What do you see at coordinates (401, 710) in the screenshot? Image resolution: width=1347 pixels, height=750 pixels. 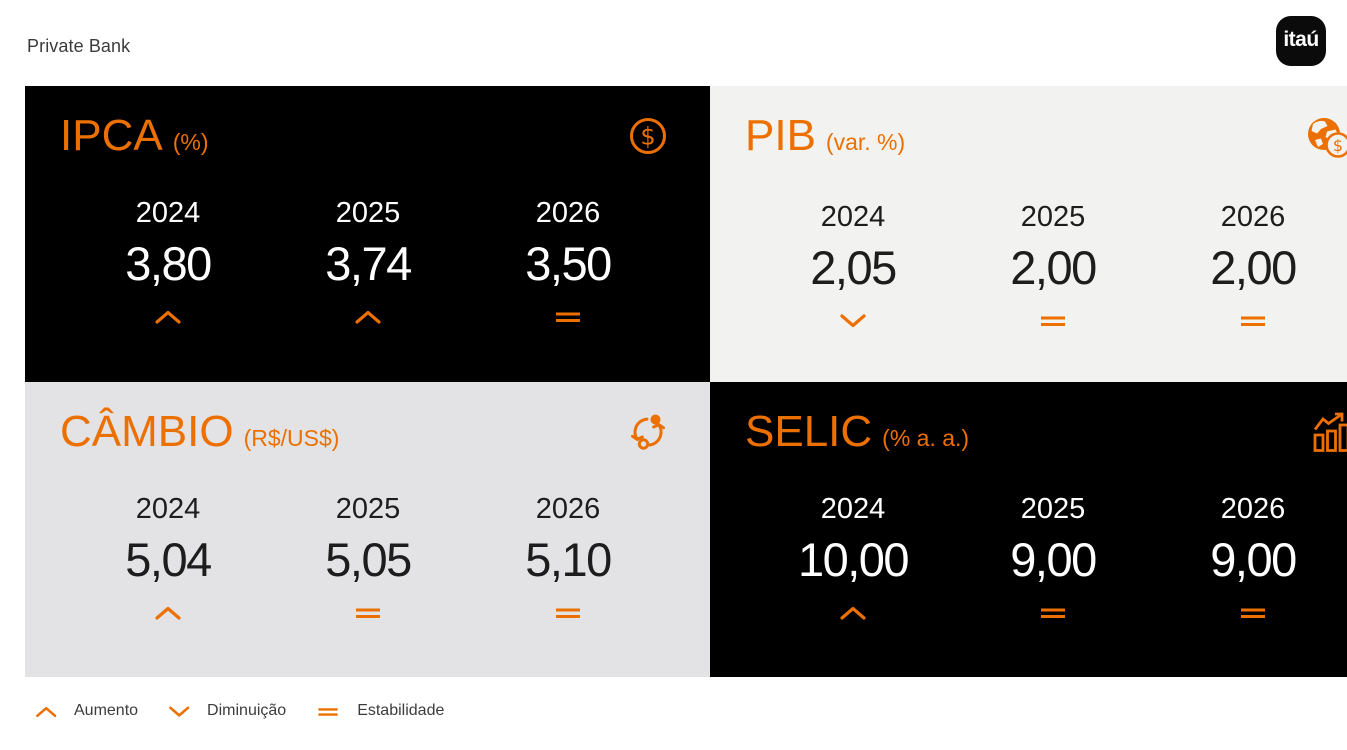 I see `legend-label: Estabilidade` at bounding box center [401, 710].